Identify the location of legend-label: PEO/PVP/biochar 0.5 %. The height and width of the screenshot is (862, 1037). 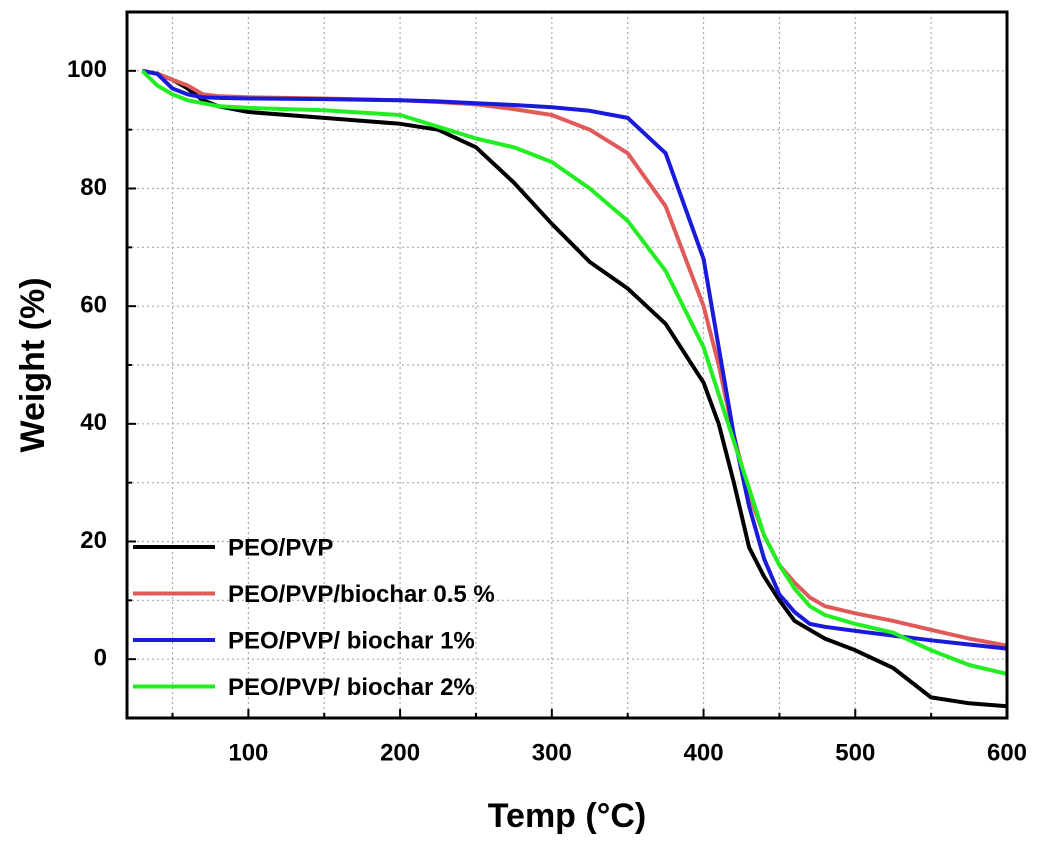
(361, 594).